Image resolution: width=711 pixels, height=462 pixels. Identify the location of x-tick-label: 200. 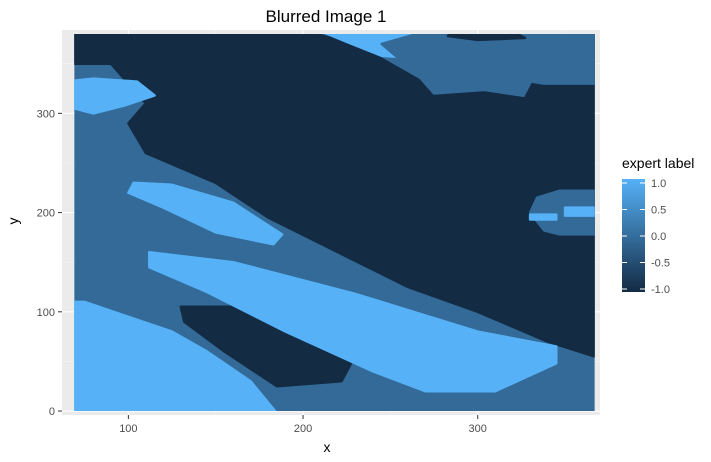
(303, 429).